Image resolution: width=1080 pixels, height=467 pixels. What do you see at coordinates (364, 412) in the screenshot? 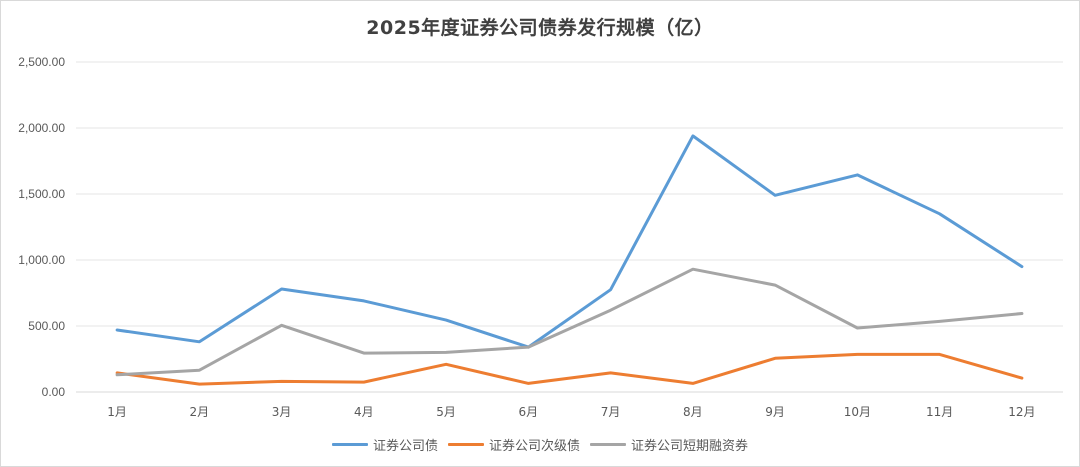
I see `x-tick-label: 4月` at bounding box center [364, 412].